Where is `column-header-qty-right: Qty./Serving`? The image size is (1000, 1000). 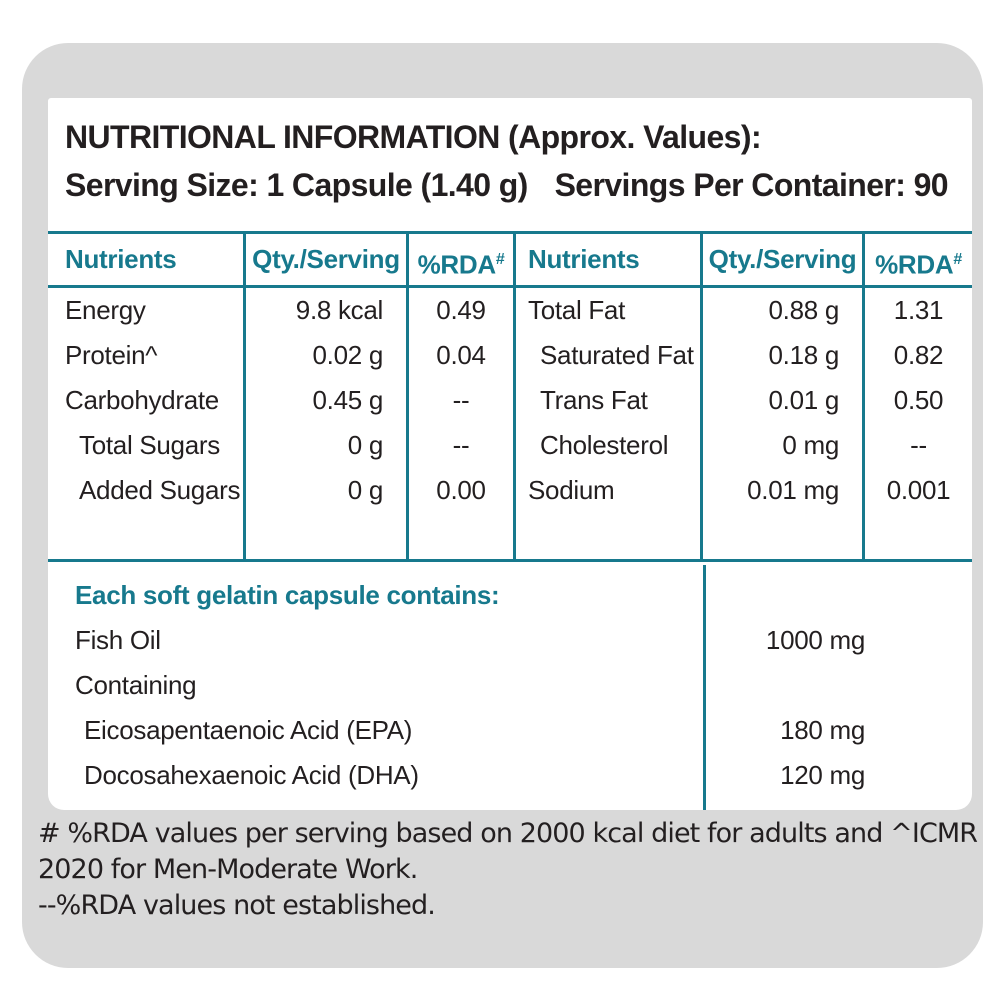 column-header-qty-right: Qty./Serving is located at coordinates (784, 261).